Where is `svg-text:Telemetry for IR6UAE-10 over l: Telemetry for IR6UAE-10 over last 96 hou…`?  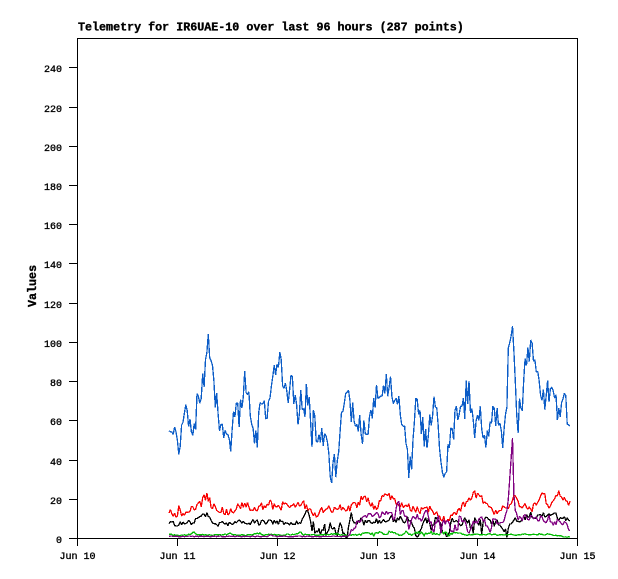
svg-text:Telemetry for IR6UAE-10 over l: Telemetry for IR6UAE-10 over last 96 hou… is located at coordinates (271, 28).